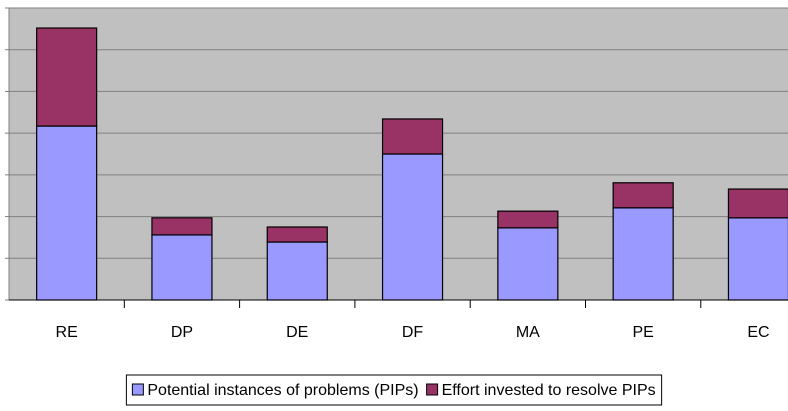 The height and width of the screenshot is (411, 788). Describe the element at coordinates (758, 332) in the screenshot. I see `x-tick-label: EC` at that location.